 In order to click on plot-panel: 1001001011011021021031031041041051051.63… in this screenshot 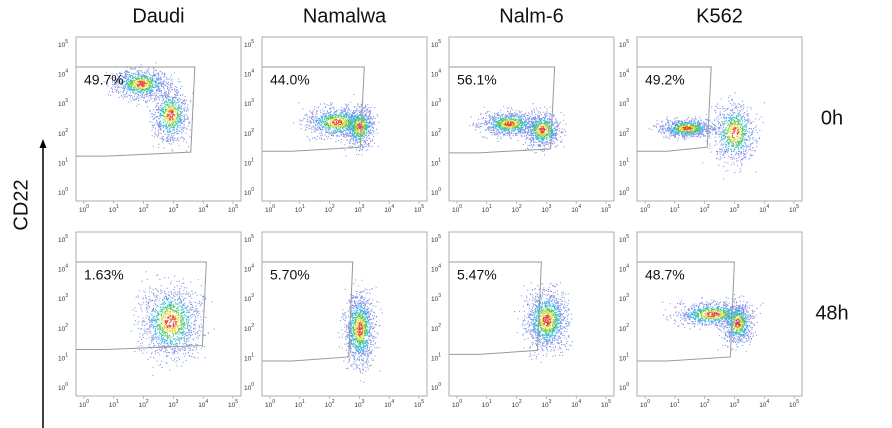, I will do `click(150, 320)`.